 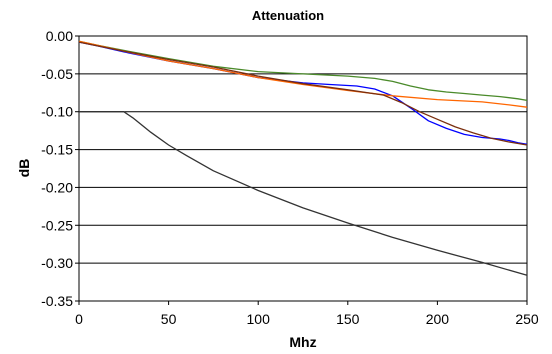 I want to click on chart-title: Attenuation, so click(x=288, y=15).